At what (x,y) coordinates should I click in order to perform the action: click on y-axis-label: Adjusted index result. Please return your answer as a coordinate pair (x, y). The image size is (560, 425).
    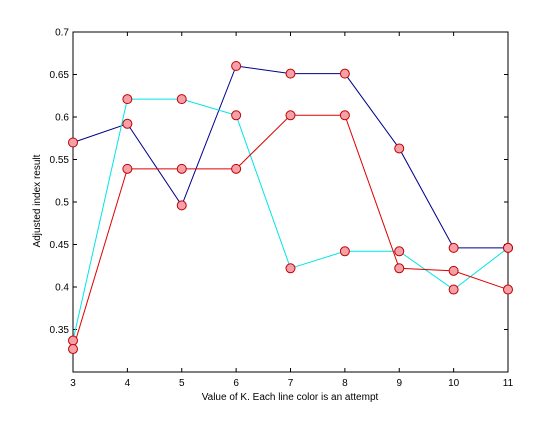
    Looking at the image, I should click on (37, 200).